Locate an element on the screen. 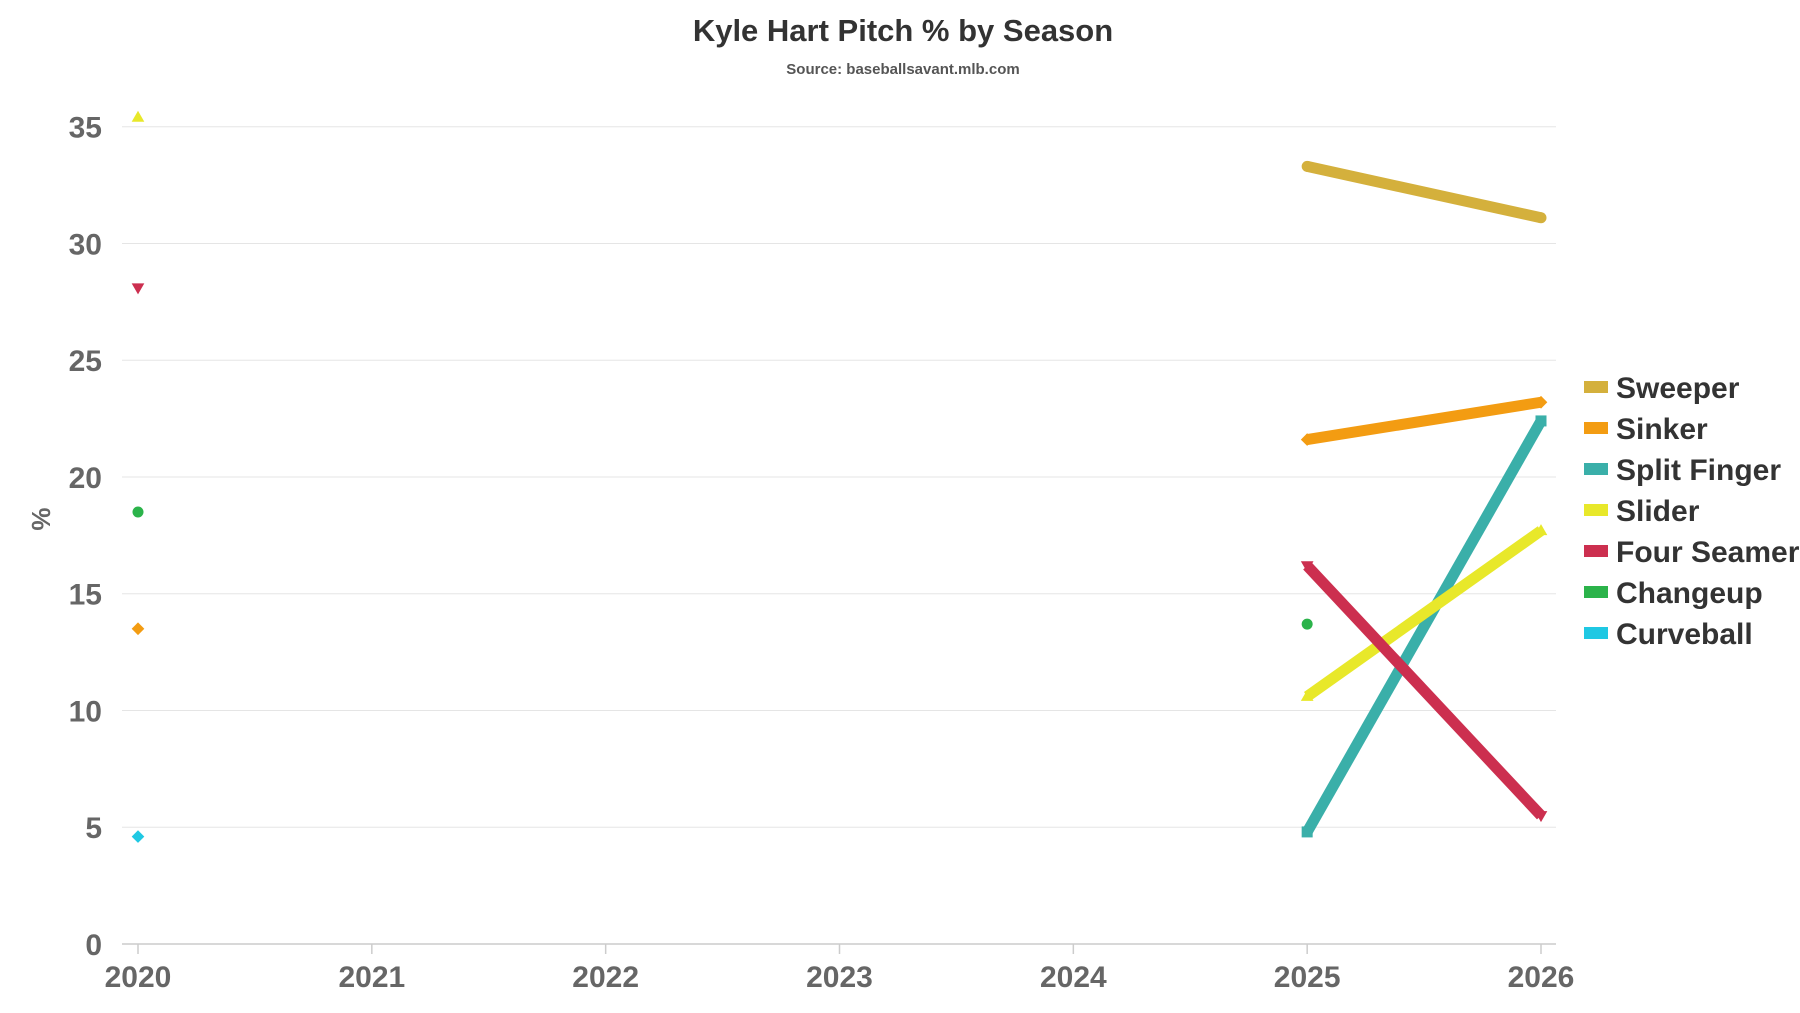 Image resolution: width=1800 pixels, height=1013 pixels. legend-item-slider: Slider is located at coordinates (1642, 511).